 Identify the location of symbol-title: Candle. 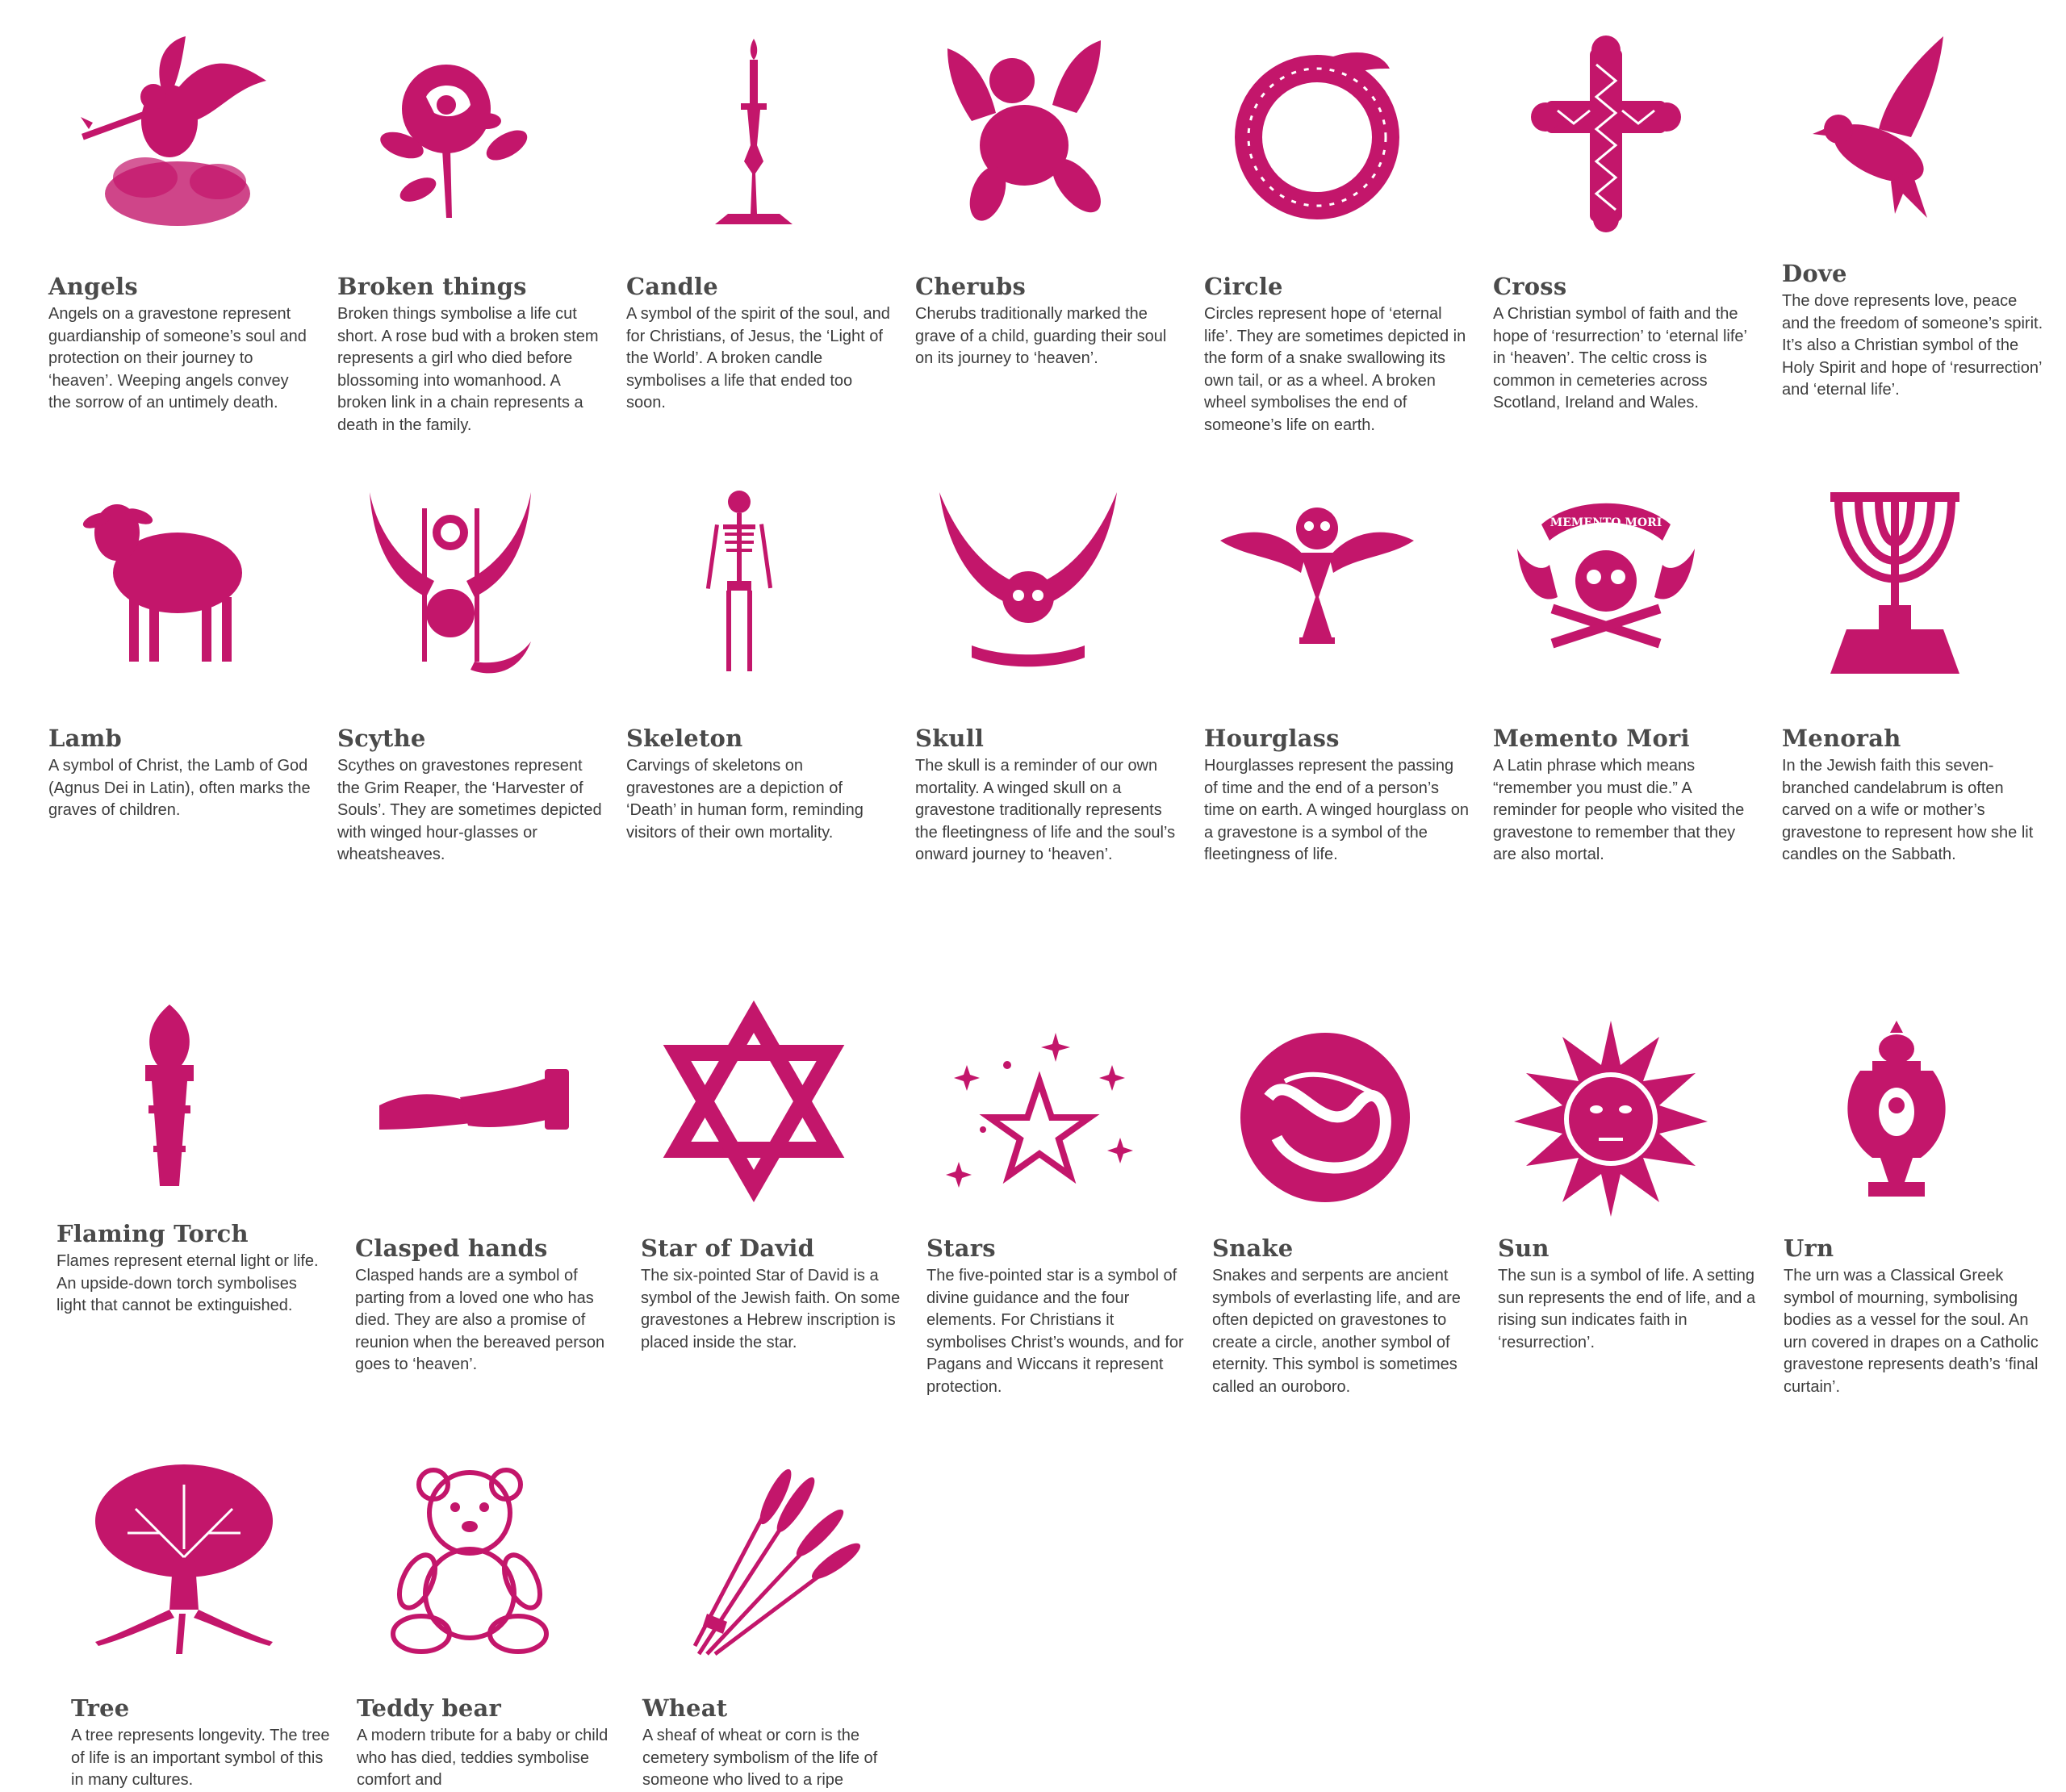
(672, 286).